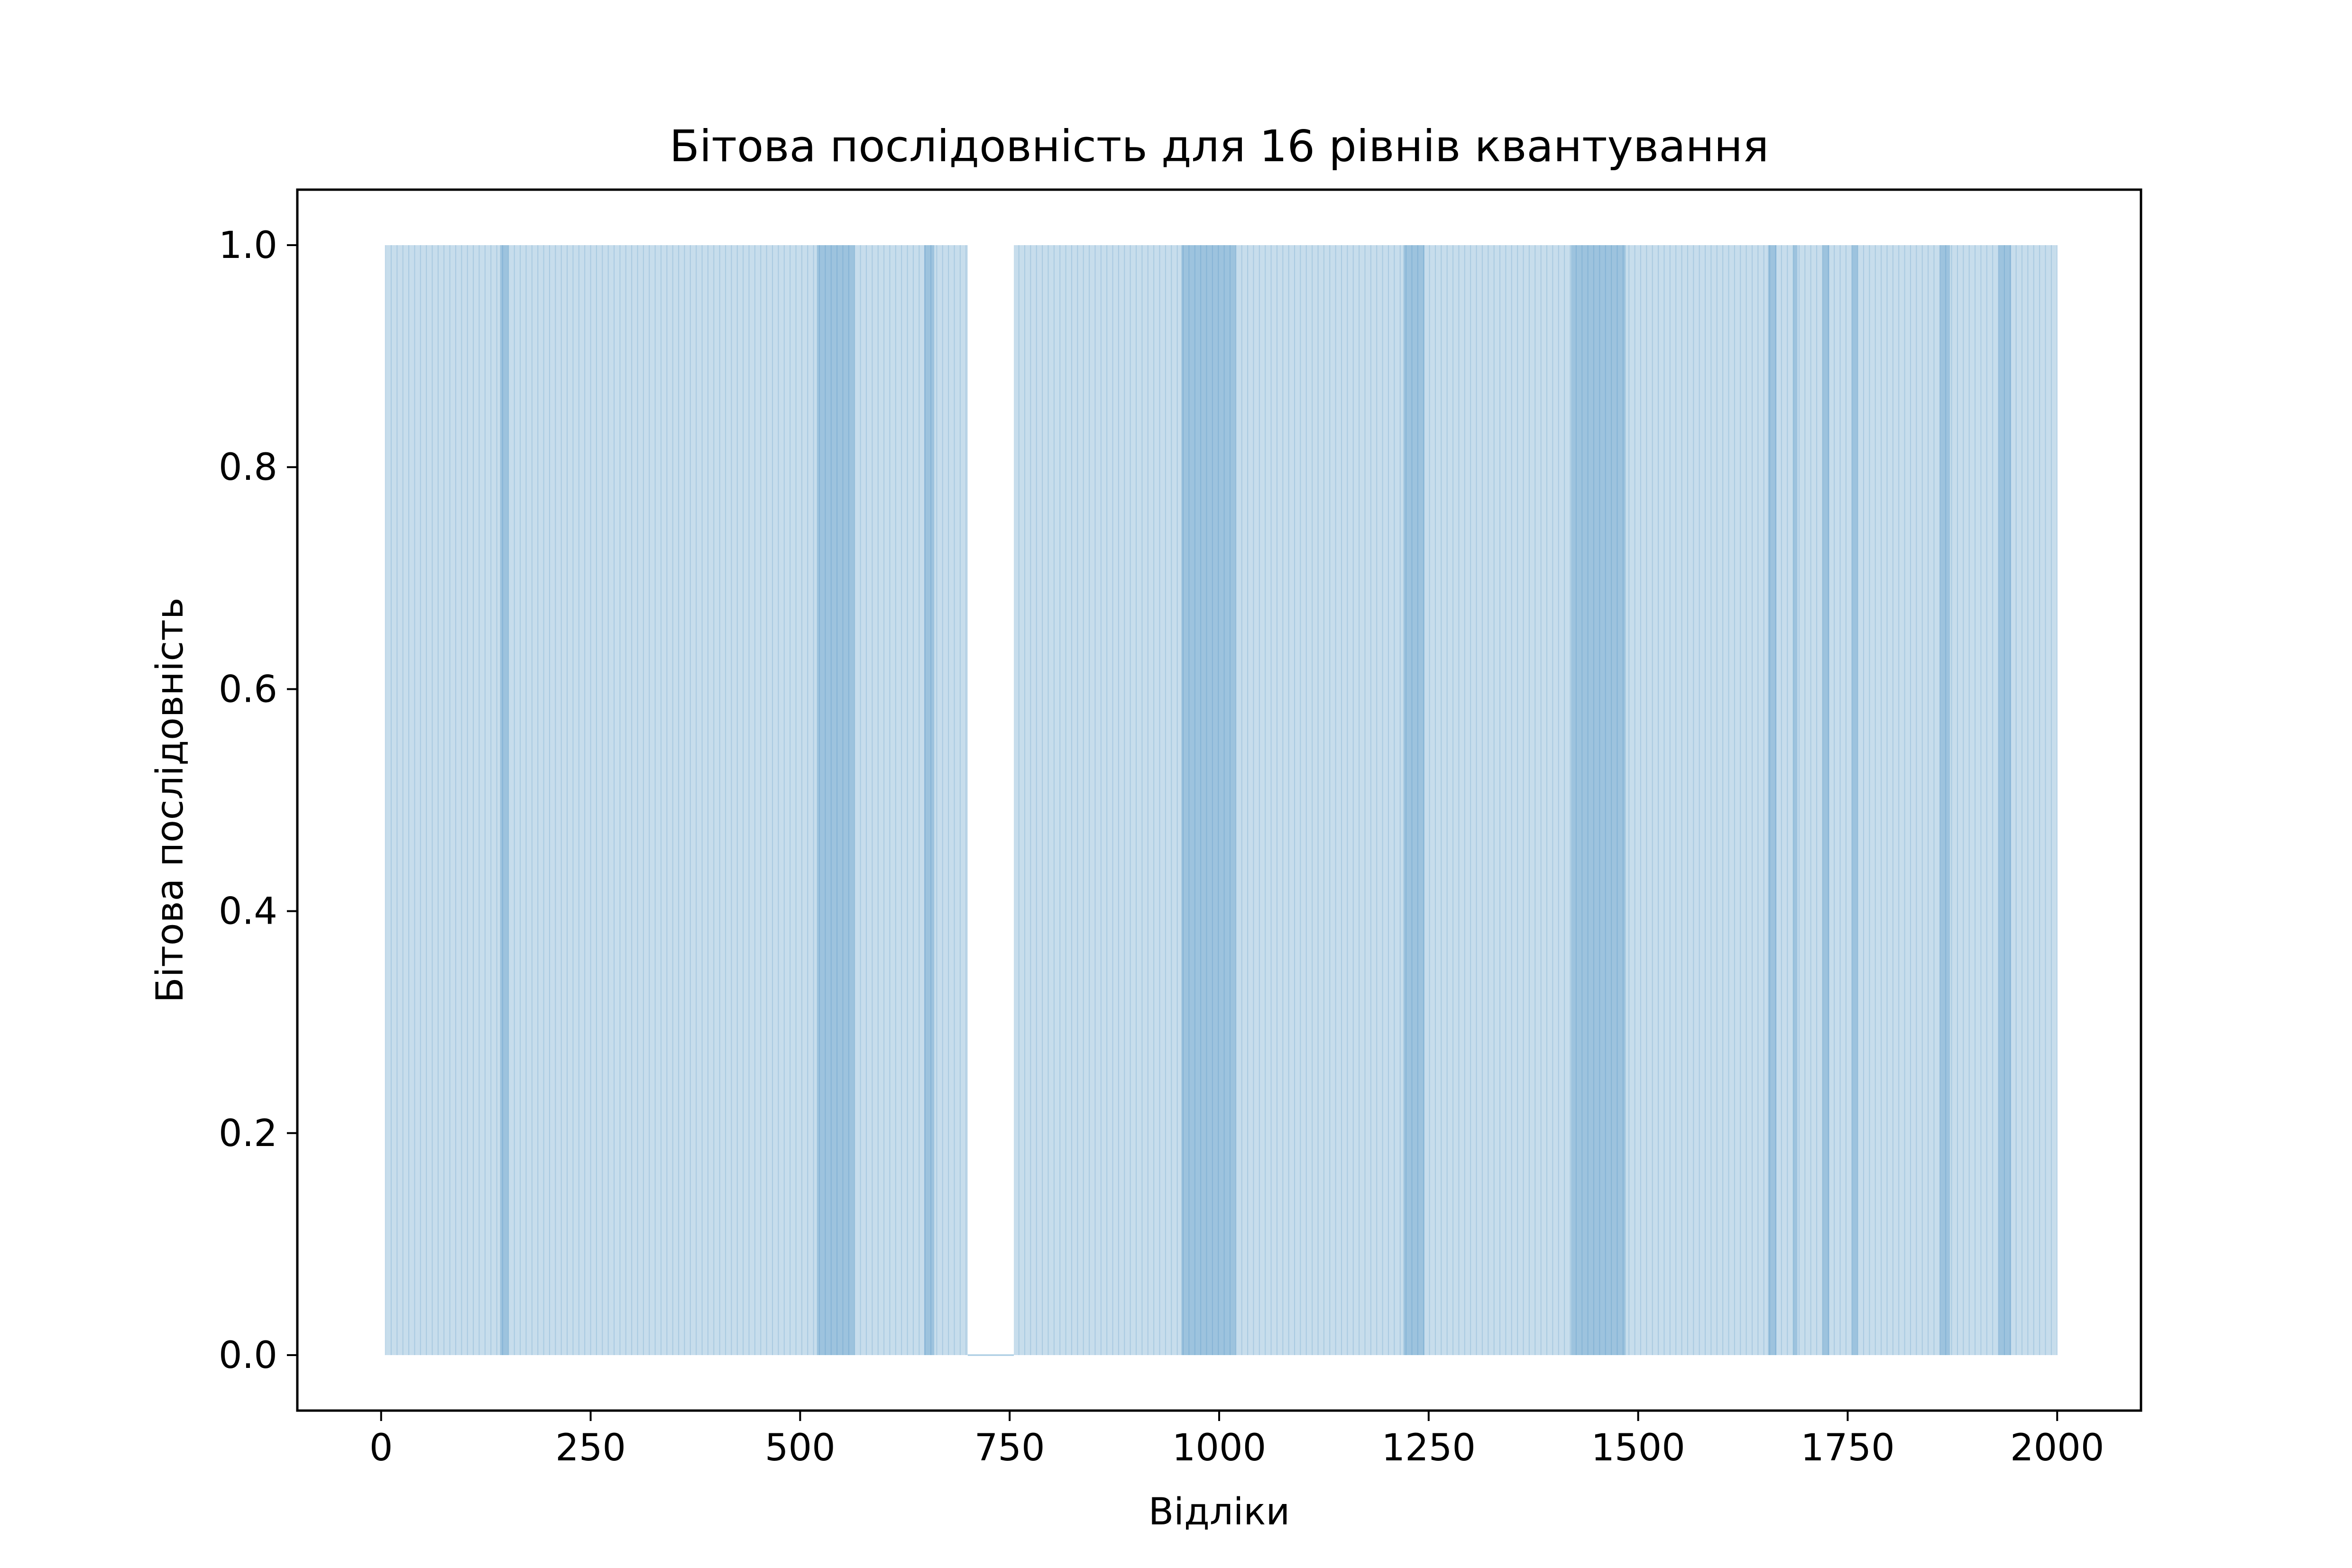 The image size is (2352, 1568). Describe the element at coordinates (1638, 1448) in the screenshot. I see `x-tick-label: 1500` at that location.